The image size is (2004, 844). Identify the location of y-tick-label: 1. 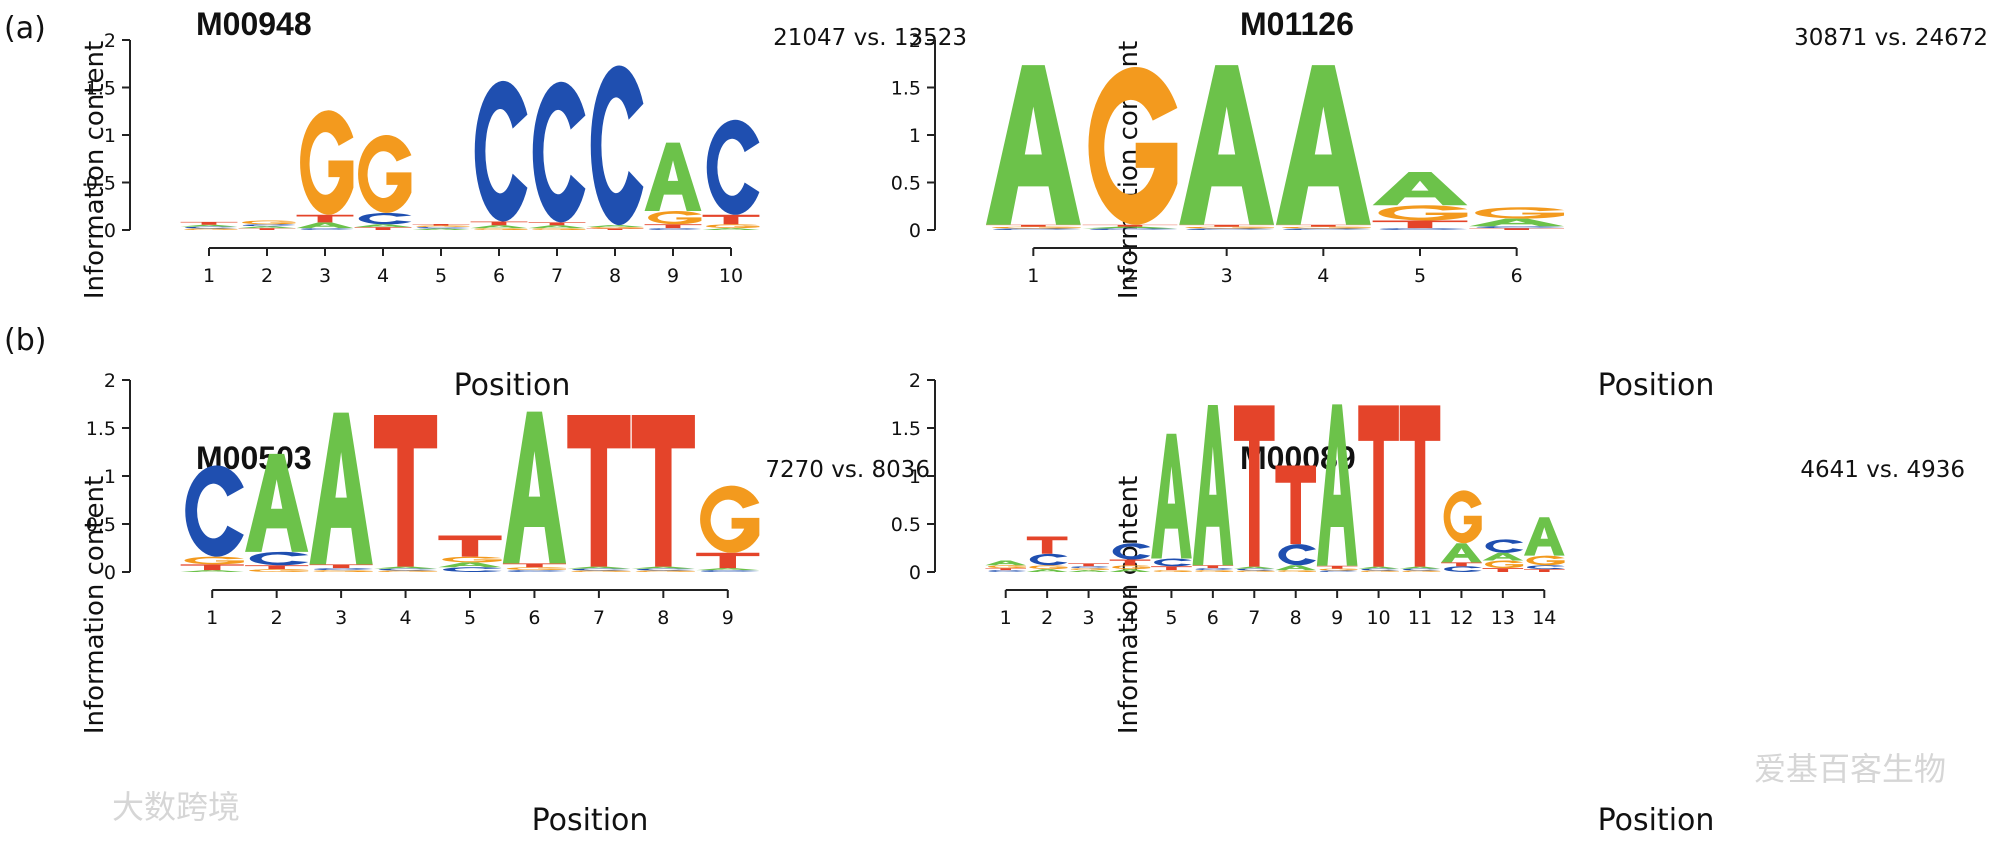
(915, 136).